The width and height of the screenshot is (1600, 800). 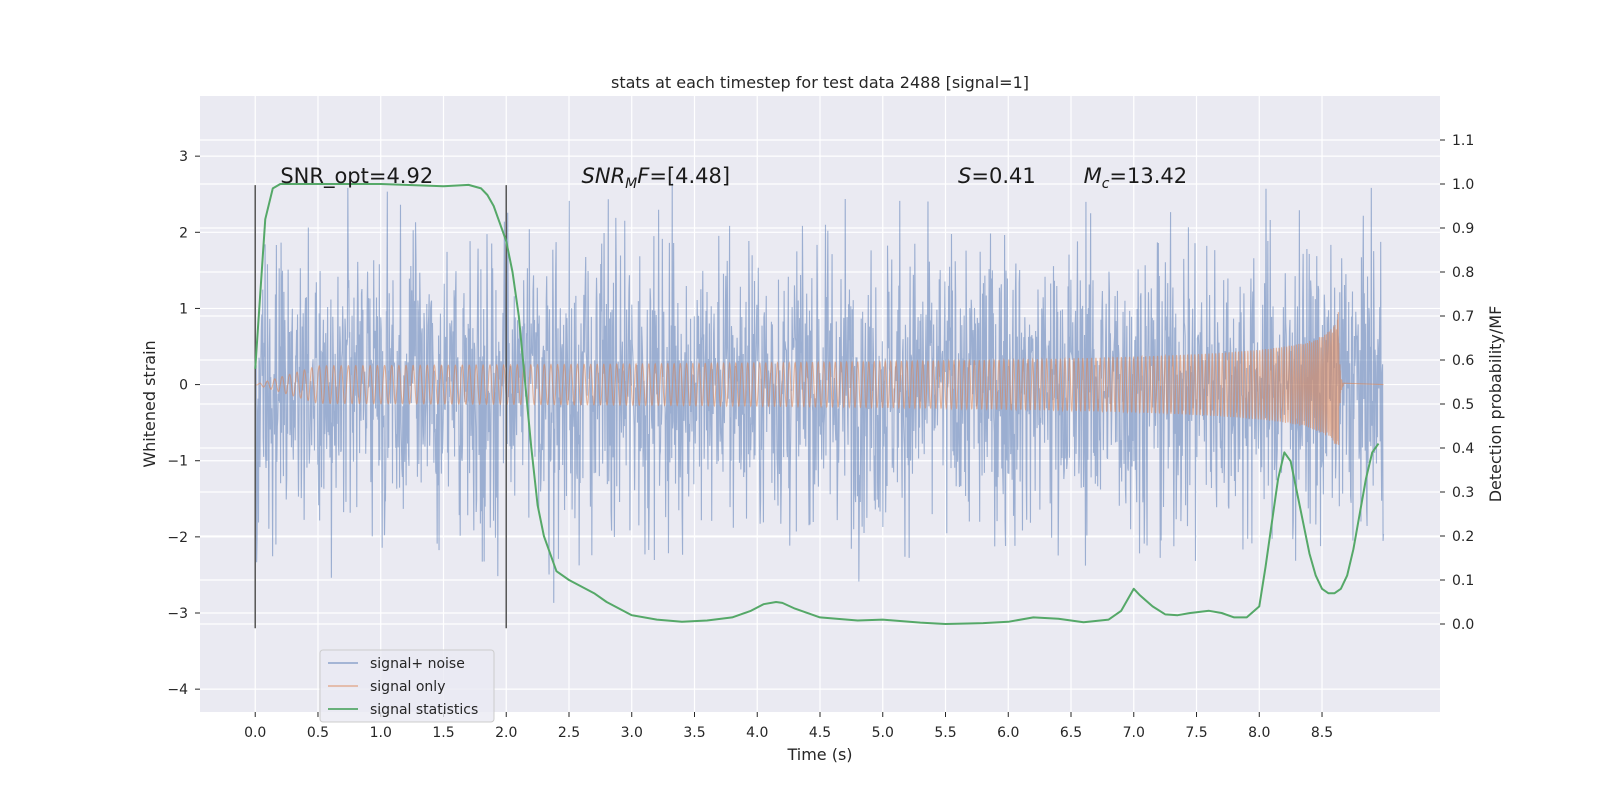 What do you see at coordinates (757, 733) in the screenshot?
I see `x-tick-label: 4.0` at bounding box center [757, 733].